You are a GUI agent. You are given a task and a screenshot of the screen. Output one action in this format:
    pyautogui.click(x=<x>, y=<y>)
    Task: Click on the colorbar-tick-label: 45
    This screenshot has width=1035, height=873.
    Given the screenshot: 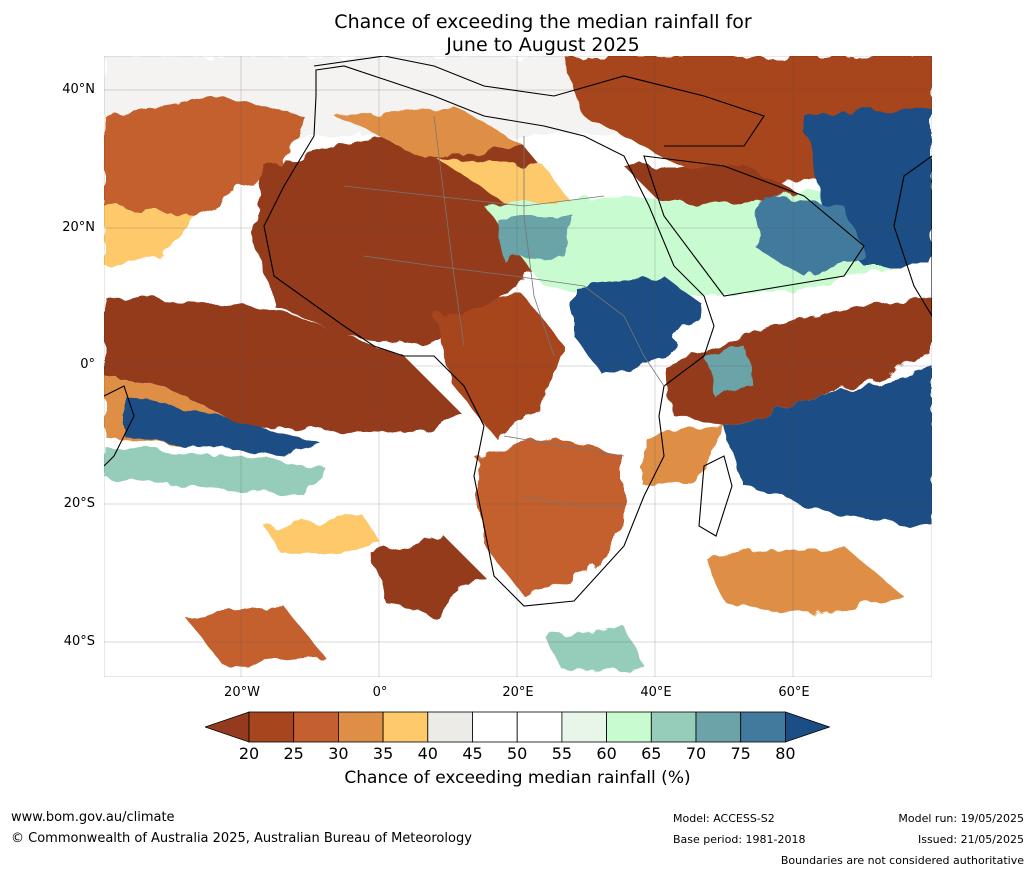 What is the action you would take?
    pyautogui.click(x=472, y=753)
    